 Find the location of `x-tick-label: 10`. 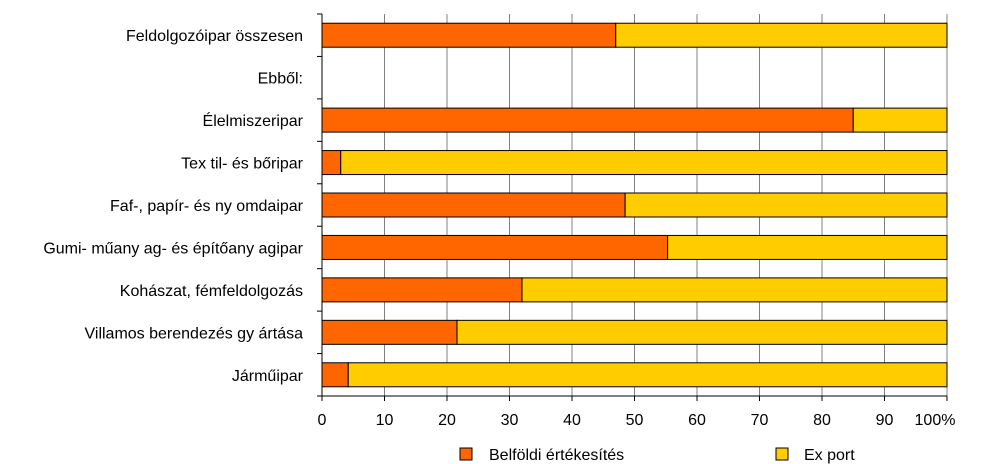

x-tick-label: 10 is located at coordinates (385, 420).